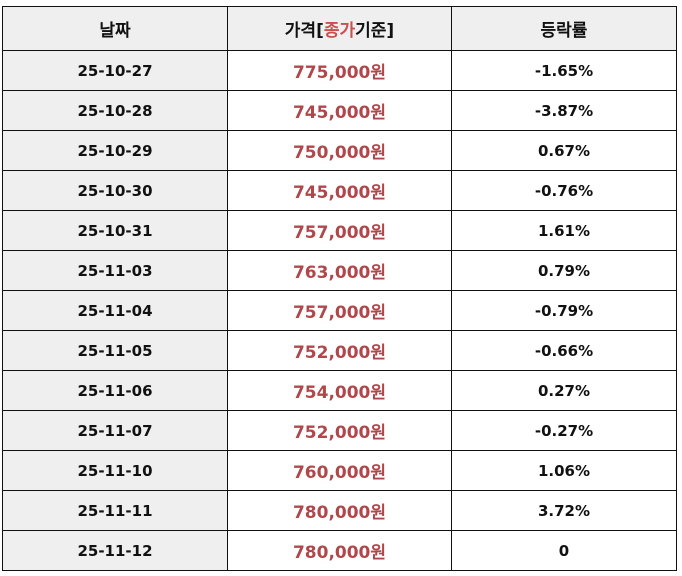  What do you see at coordinates (564, 270) in the screenshot?
I see `change-cell: 0.79%` at bounding box center [564, 270].